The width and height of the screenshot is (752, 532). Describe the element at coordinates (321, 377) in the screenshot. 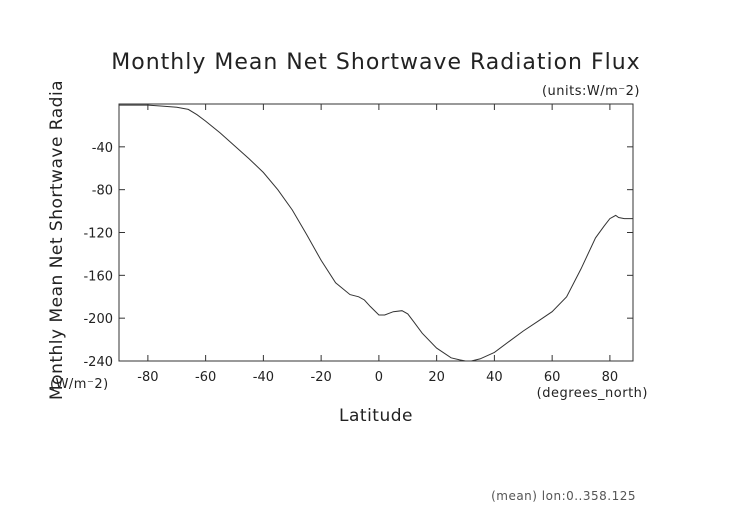

I see `x-tick-label: -20` at that location.